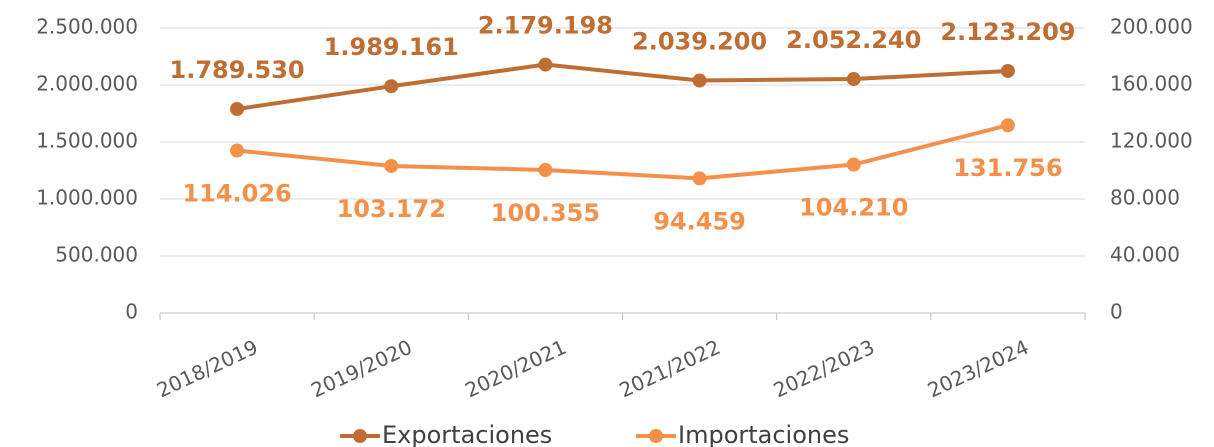  What do you see at coordinates (1145, 255) in the screenshot?
I see `y2-tick-label: 40.000` at bounding box center [1145, 255].